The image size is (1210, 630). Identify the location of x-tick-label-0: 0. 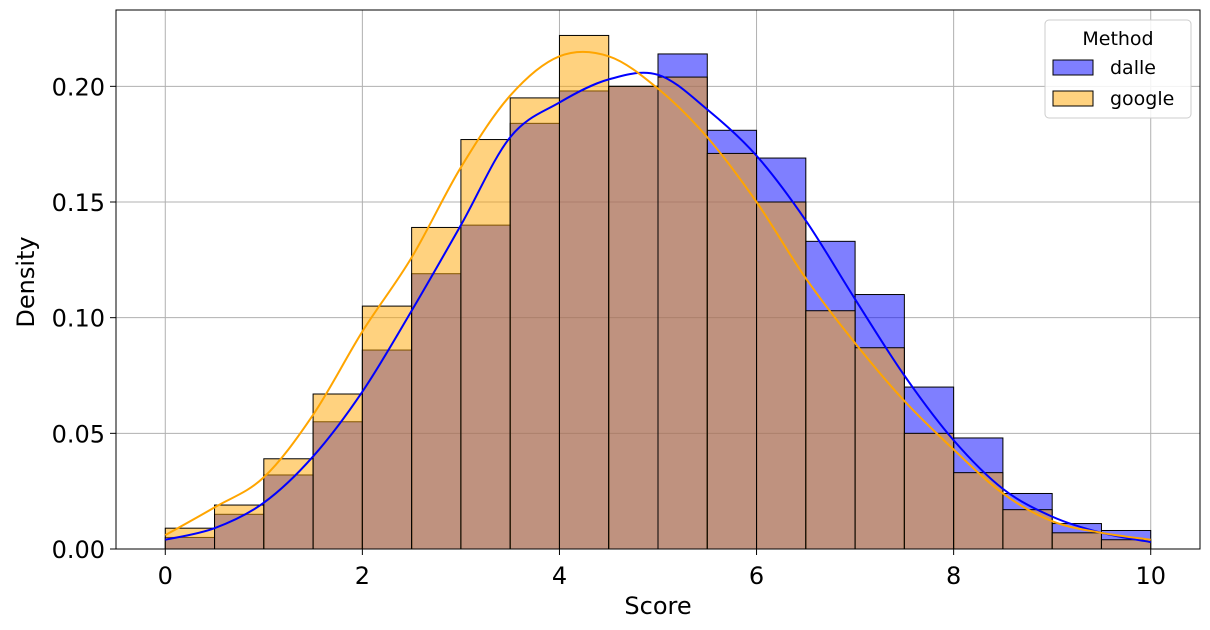
(165, 576).